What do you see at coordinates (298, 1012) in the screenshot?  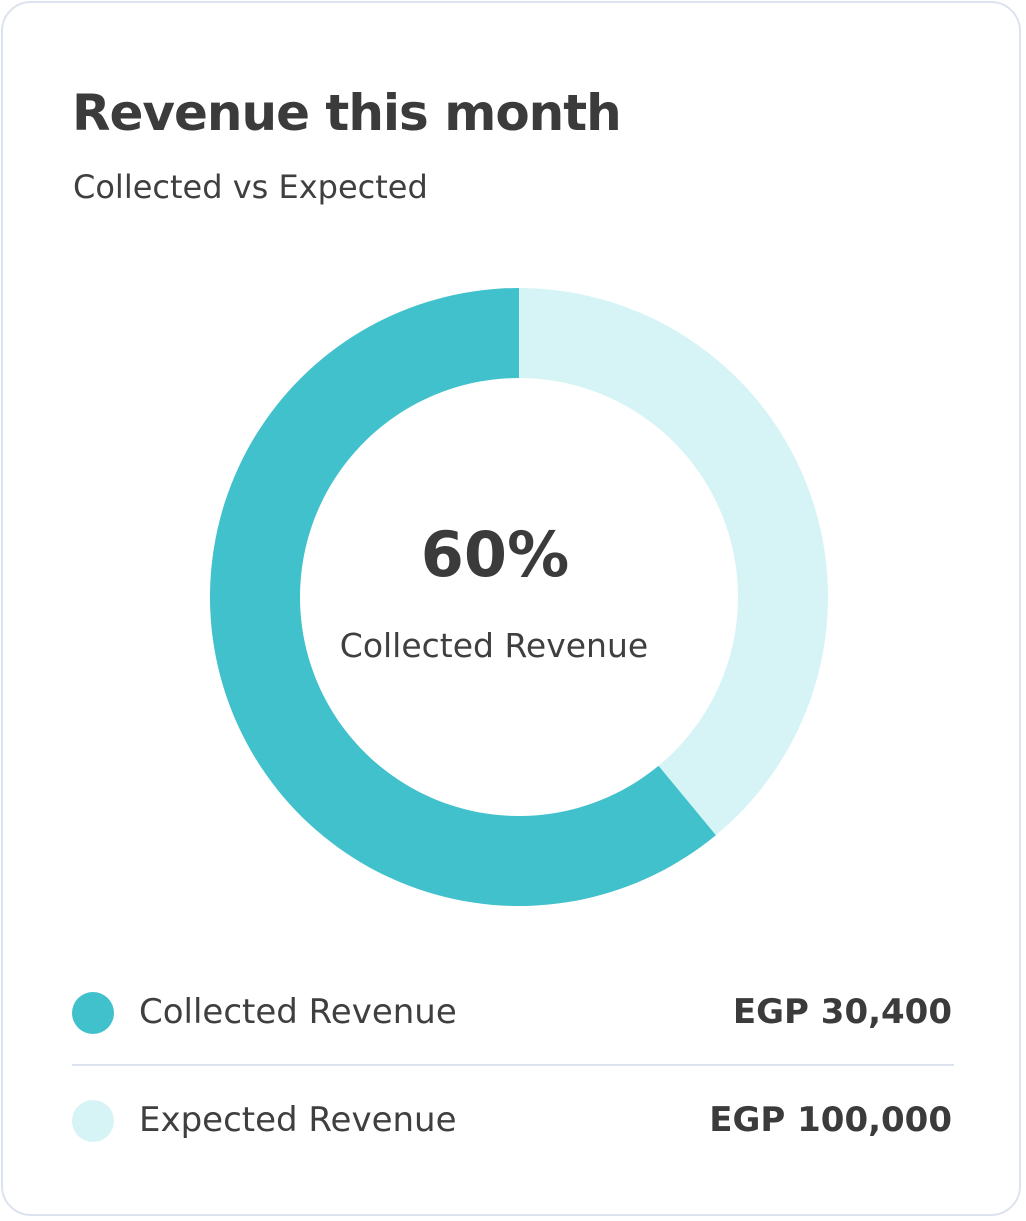 I see `legend-label-collected: Collected Revenue` at bounding box center [298, 1012].